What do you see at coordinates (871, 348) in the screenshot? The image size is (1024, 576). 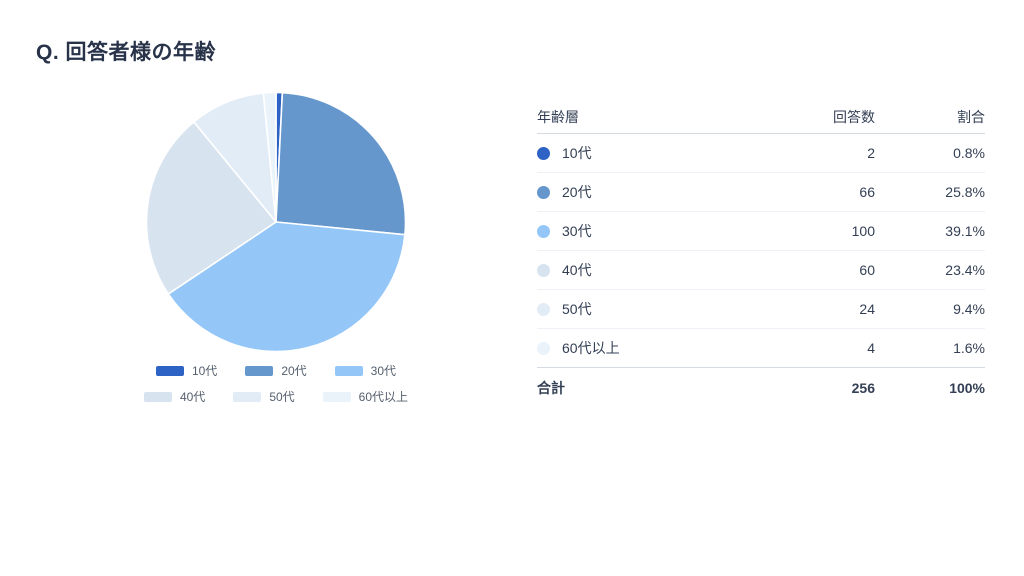 I see `row-count: 4` at bounding box center [871, 348].